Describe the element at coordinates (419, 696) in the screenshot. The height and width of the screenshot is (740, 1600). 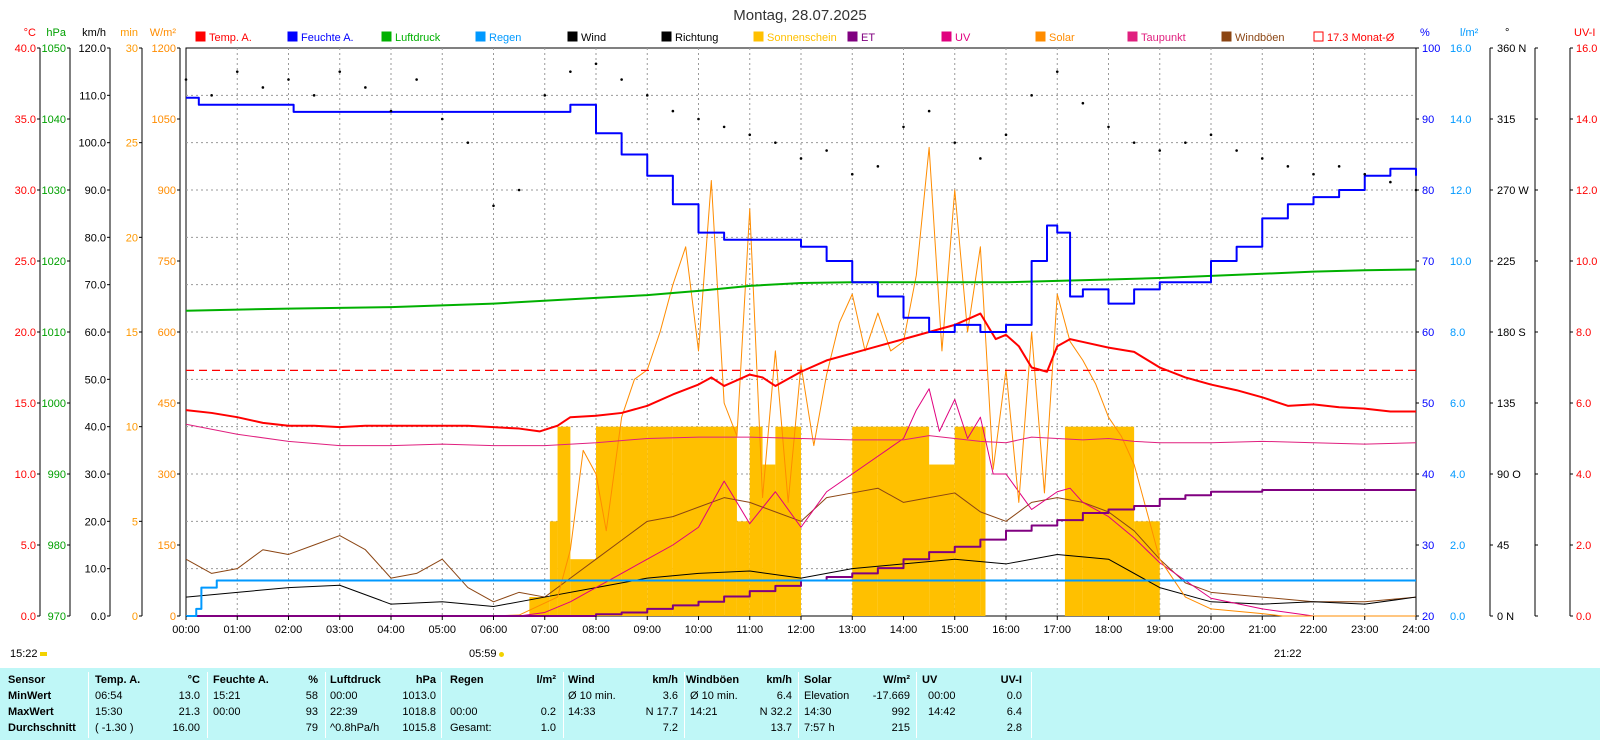
I see `summary-cell-press-v: 1013.0` at that location.